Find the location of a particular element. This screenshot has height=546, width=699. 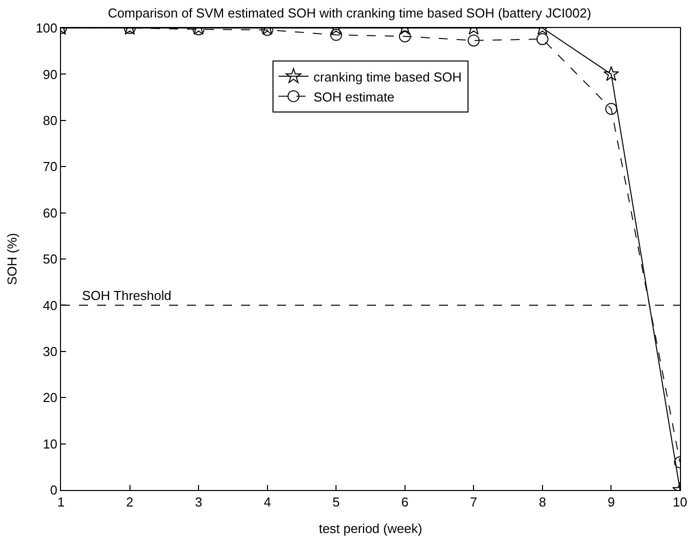

y-tick-label: 40 is located at coordinates (50, 305).